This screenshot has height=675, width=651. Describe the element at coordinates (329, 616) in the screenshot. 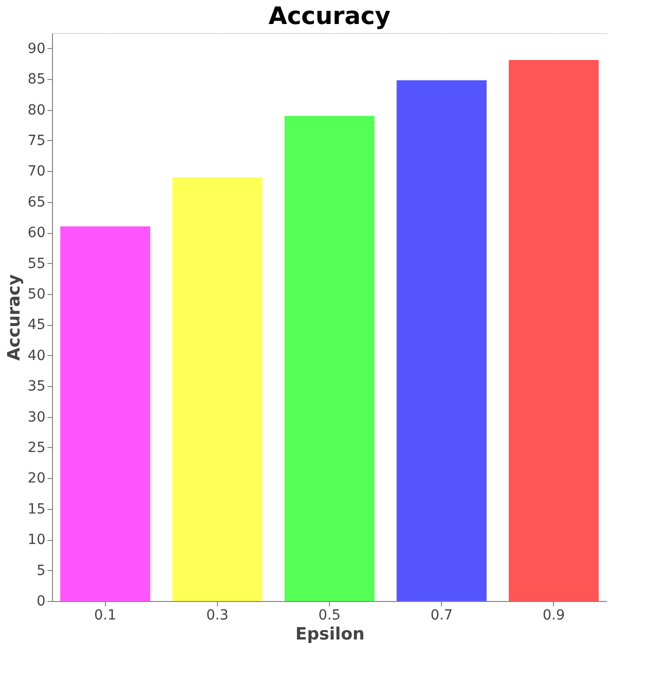

I see `x-tick-label: 0.5` at that location.